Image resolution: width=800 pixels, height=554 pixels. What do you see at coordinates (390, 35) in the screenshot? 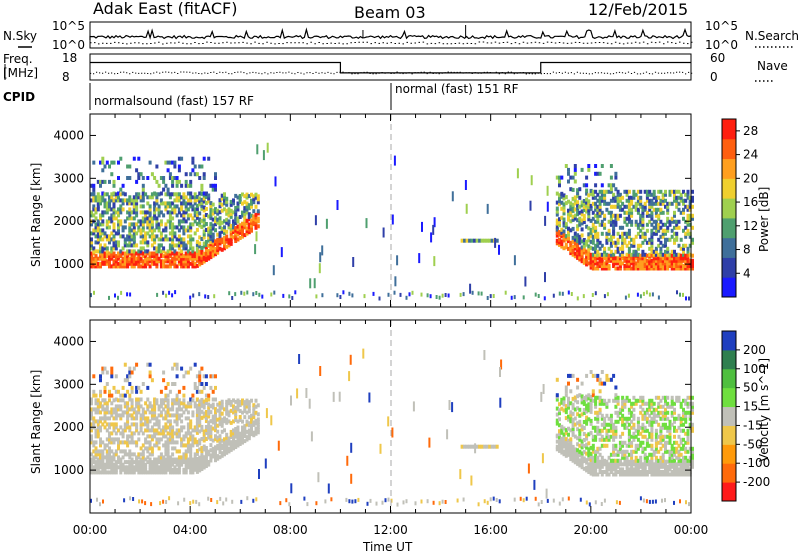
I see `noise-panel-frame` at bounding box center [390, 35].